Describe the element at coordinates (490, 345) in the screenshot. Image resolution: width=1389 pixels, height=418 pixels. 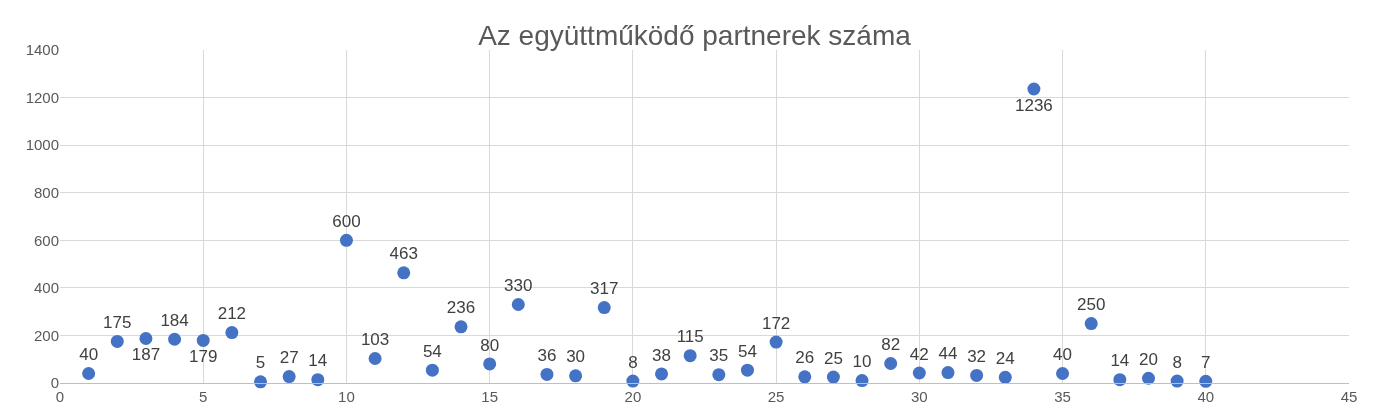
I see `data-label: 80` at that location.